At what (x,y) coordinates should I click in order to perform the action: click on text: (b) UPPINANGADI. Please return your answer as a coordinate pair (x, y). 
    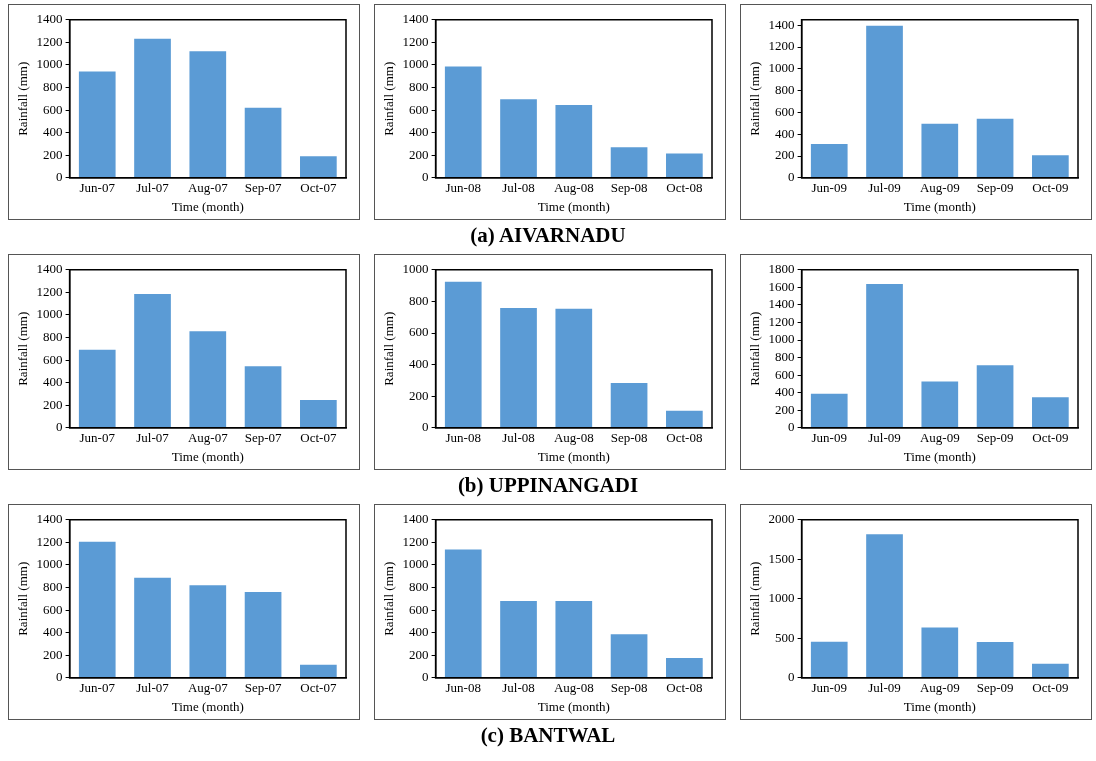
    Looking at the image, I should click on (548, 485).